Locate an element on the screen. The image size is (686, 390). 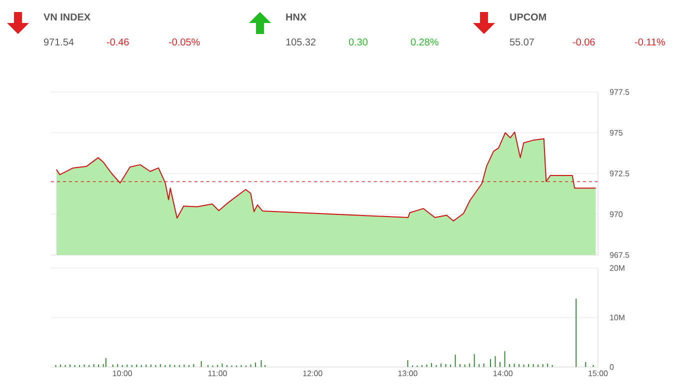
text: VN INDEX is located at coordinates (67, 17).